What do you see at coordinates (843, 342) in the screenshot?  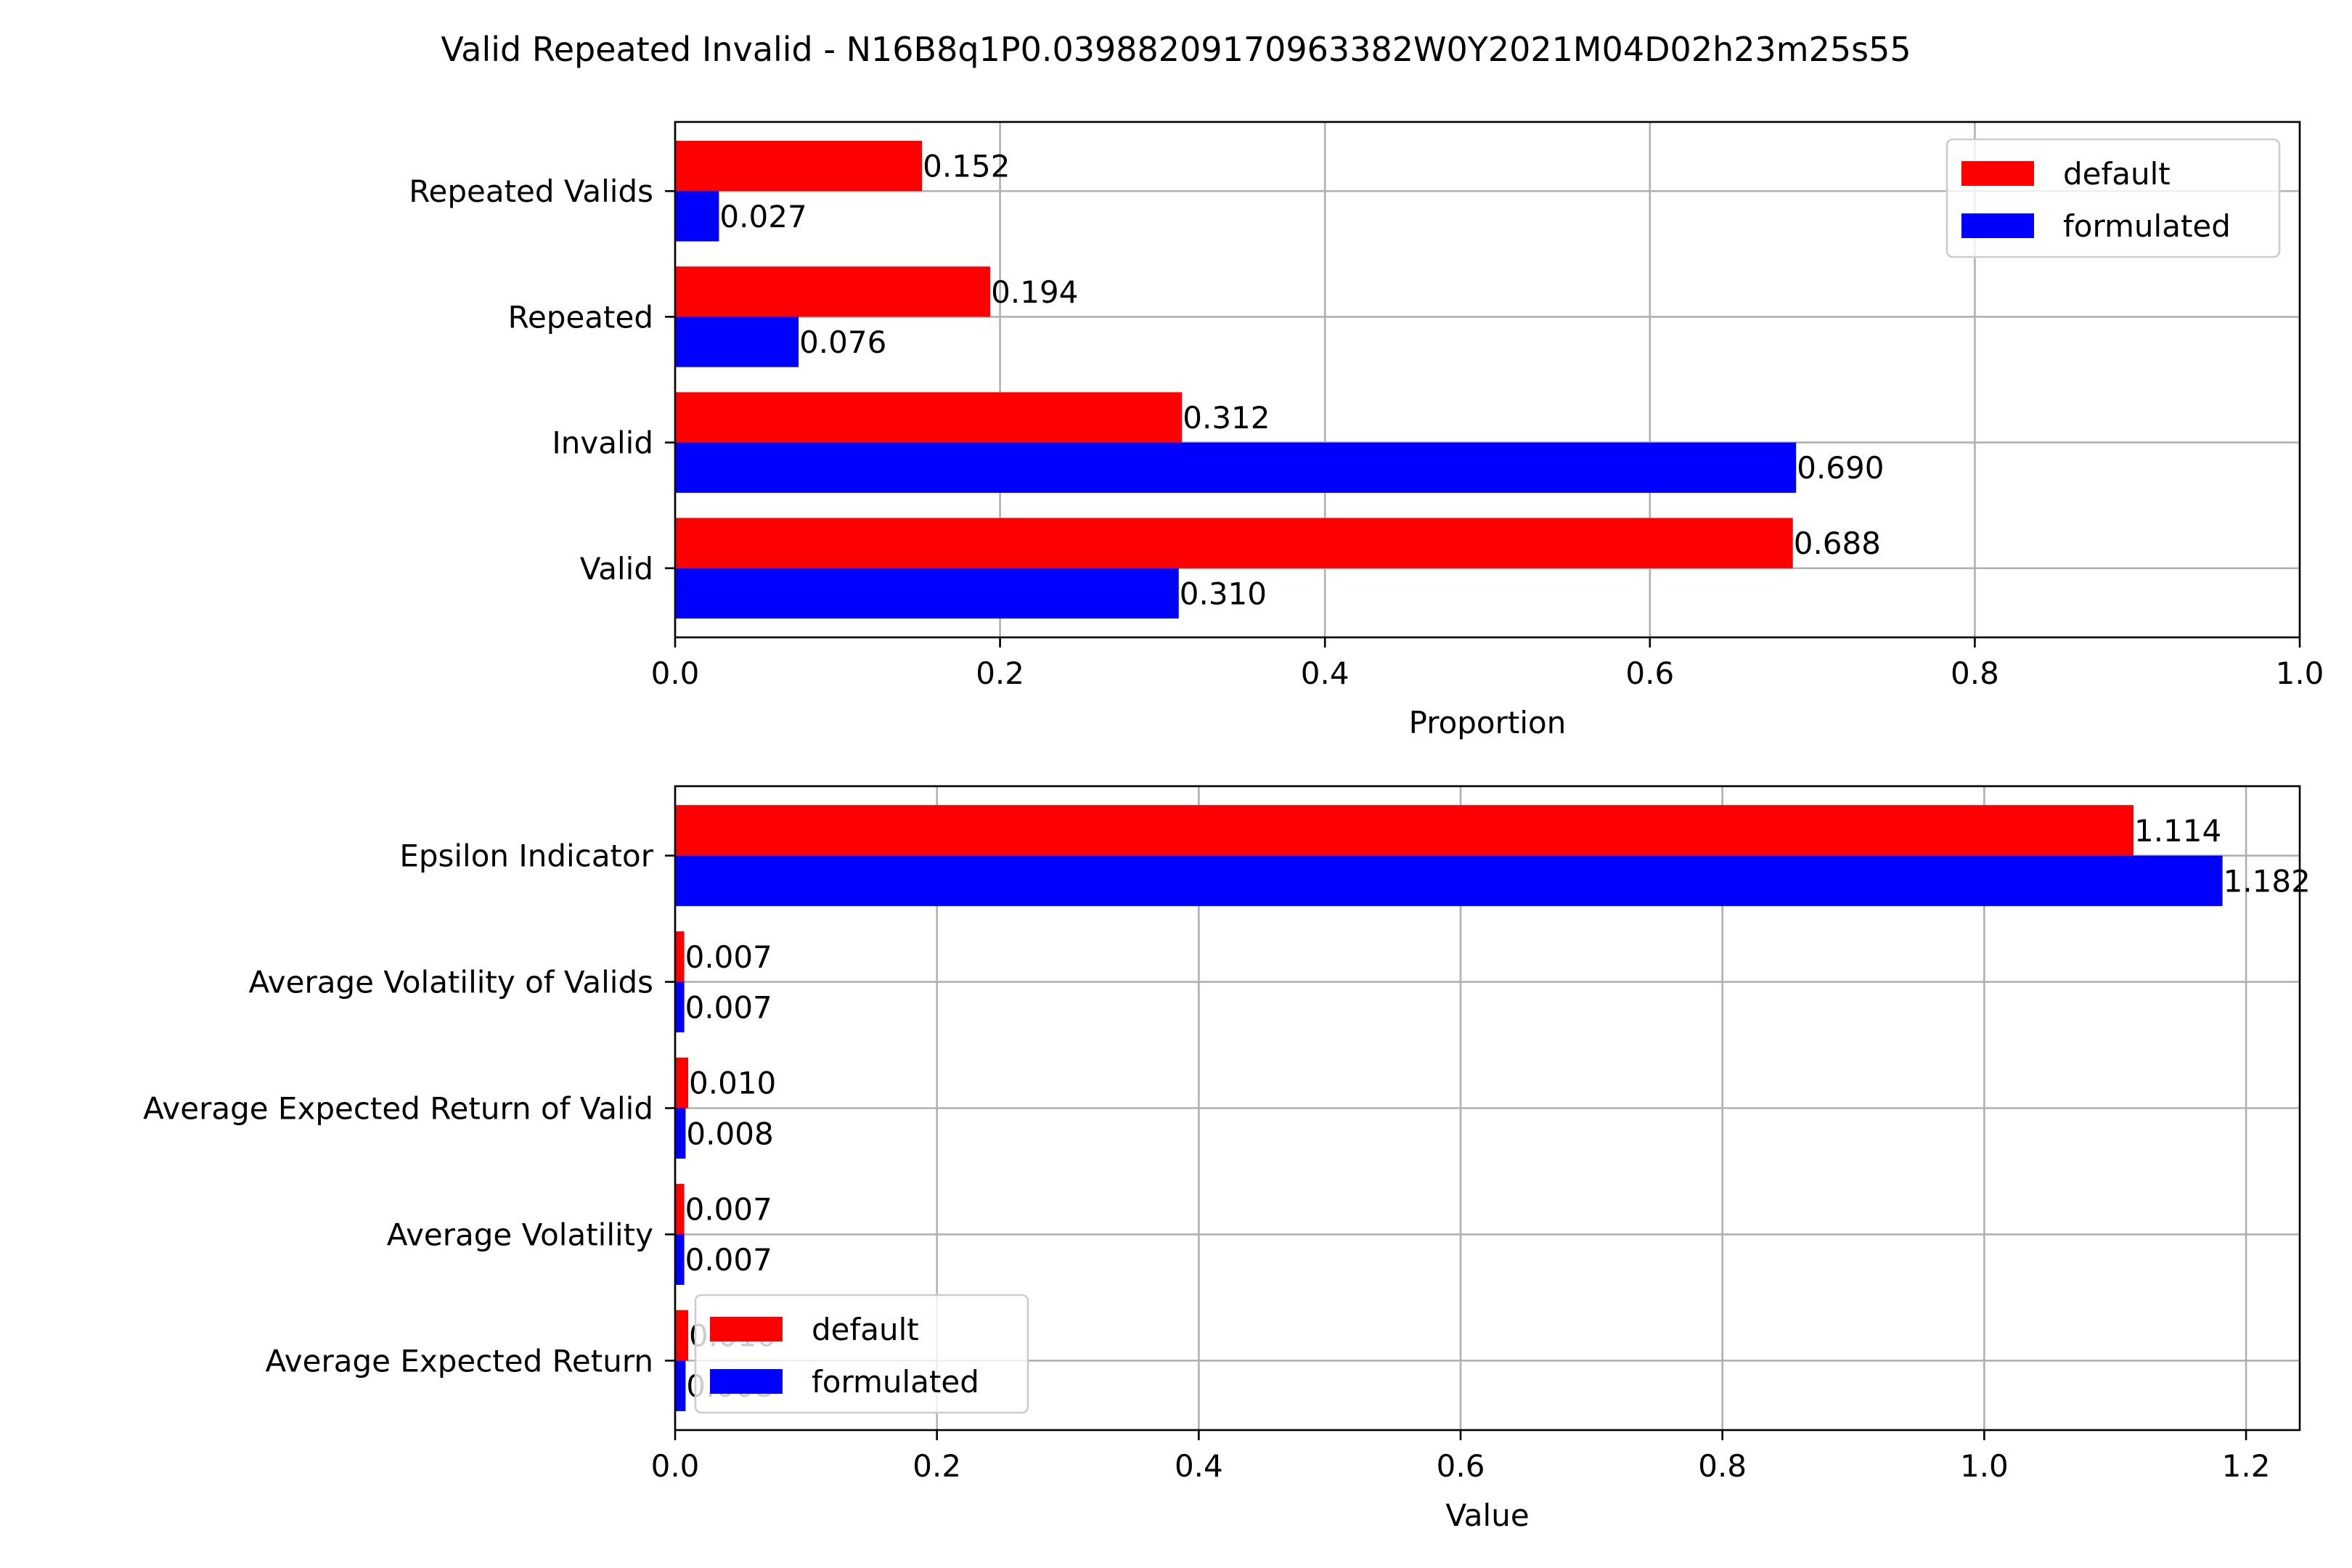 I see `data-label: 0.076` at bounding box center [843, 342].